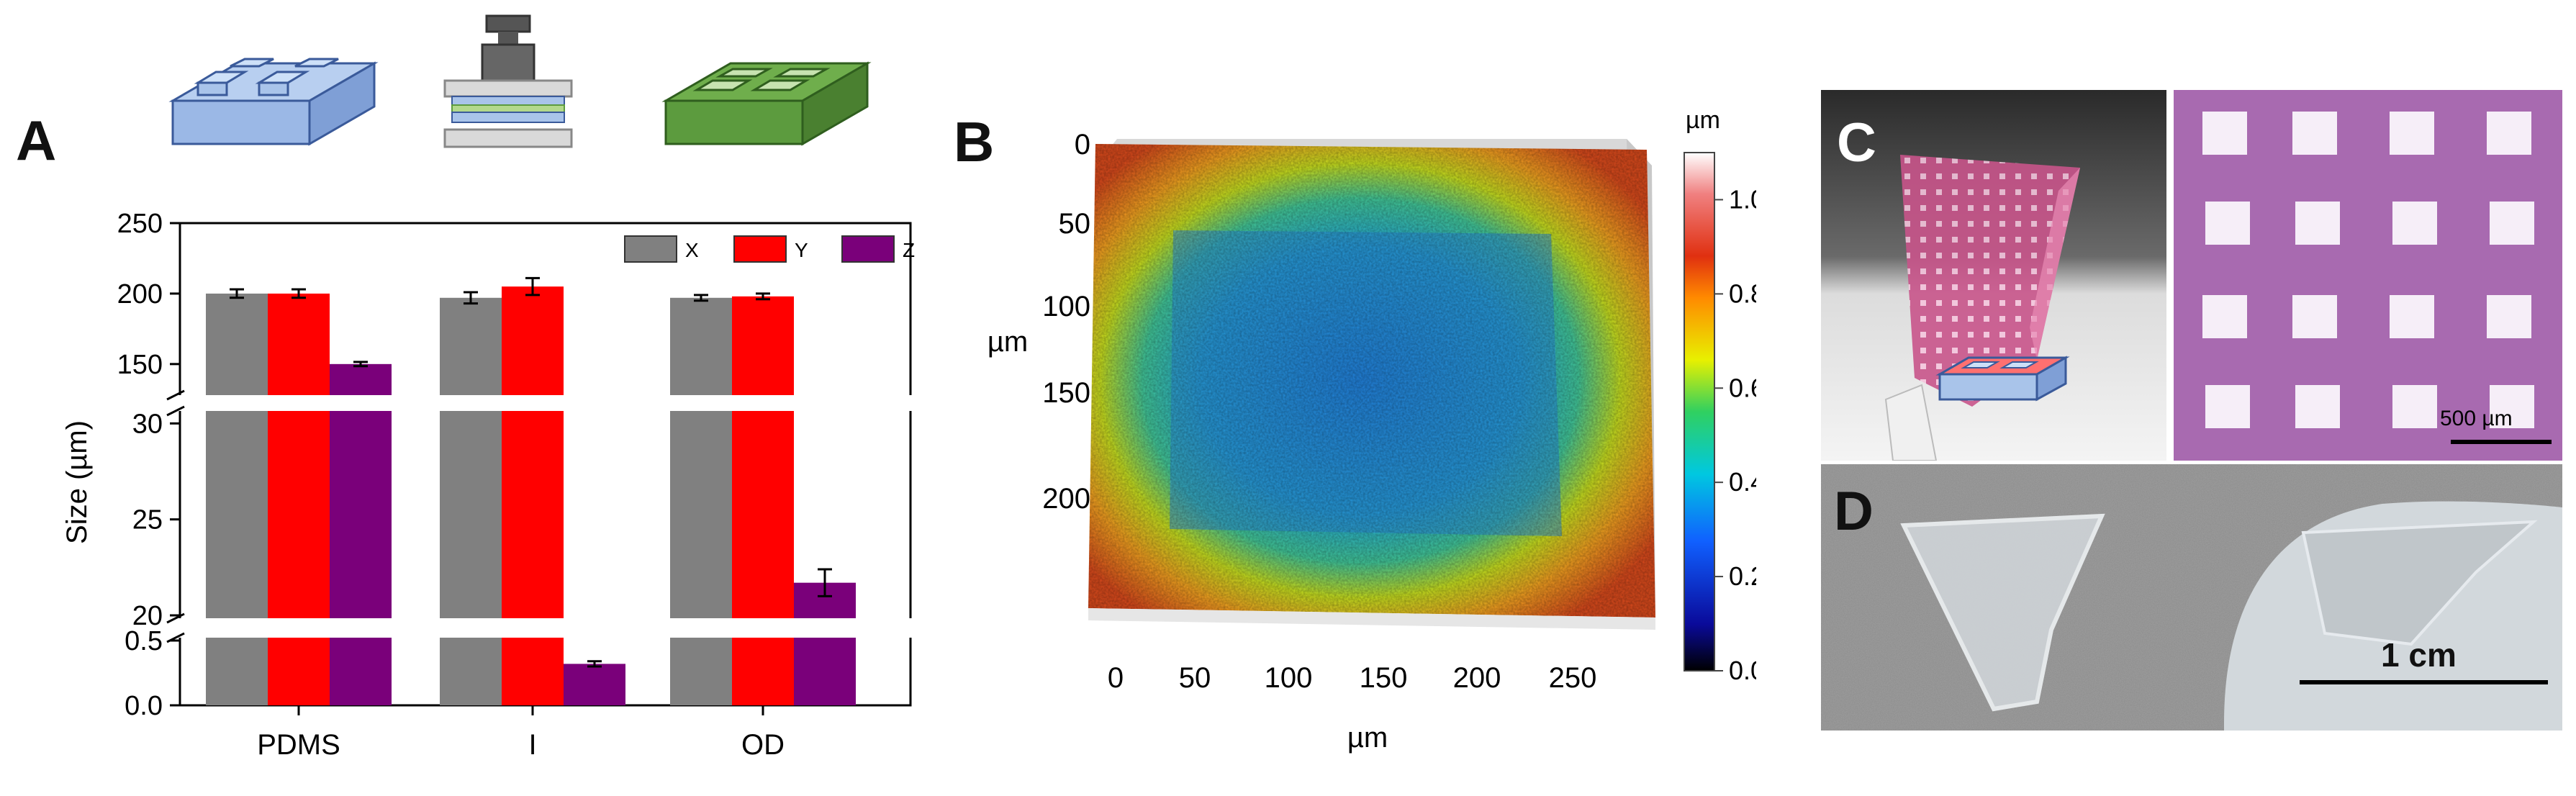  I want to click on y-tick-label: 0.5, so click(144, 641).